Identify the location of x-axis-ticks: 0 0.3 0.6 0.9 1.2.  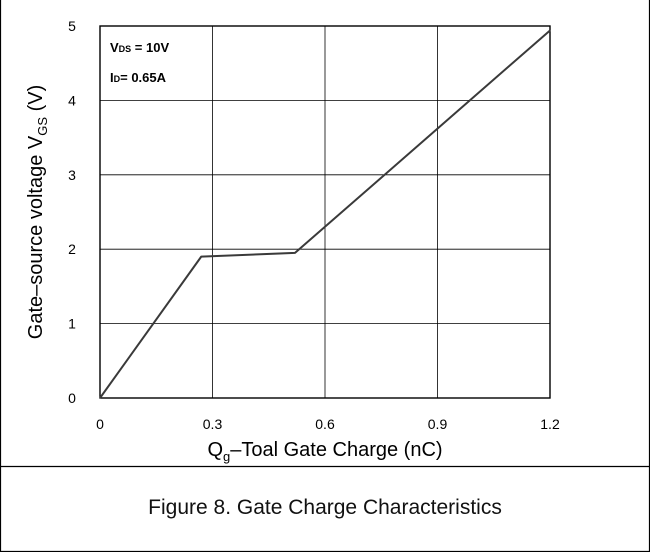
(328, 424).